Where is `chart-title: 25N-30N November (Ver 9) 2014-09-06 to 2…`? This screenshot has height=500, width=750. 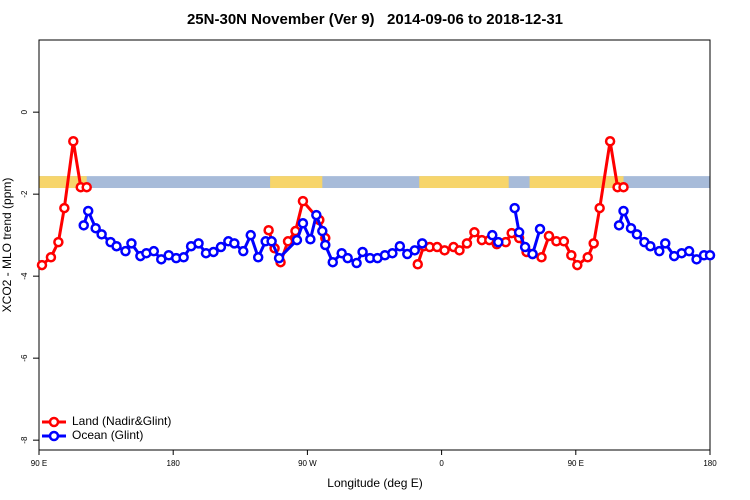
chart-title: 25N-30N November (Ver 9) 2014-09-06 to 2… is located at coordinates (375, 19).